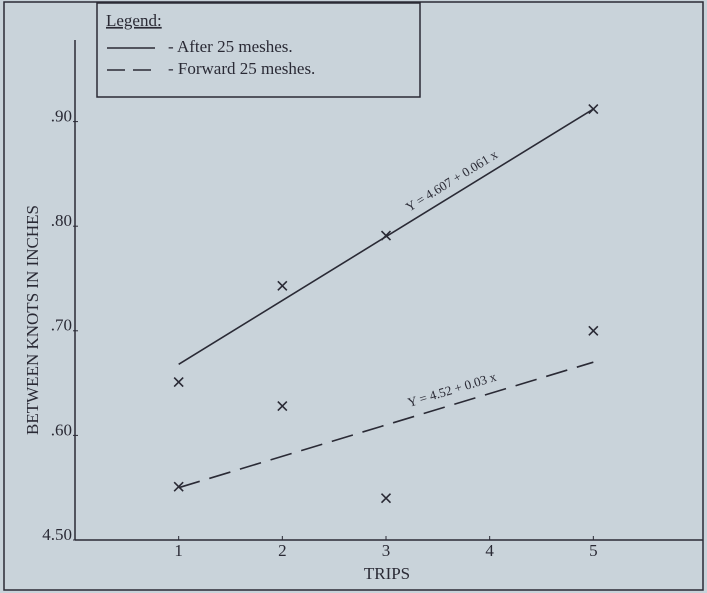  What do you see at coordinates (134, 20) in the screenshot?
I see `legend-title: Legend:` at bounding box center [134, 20].